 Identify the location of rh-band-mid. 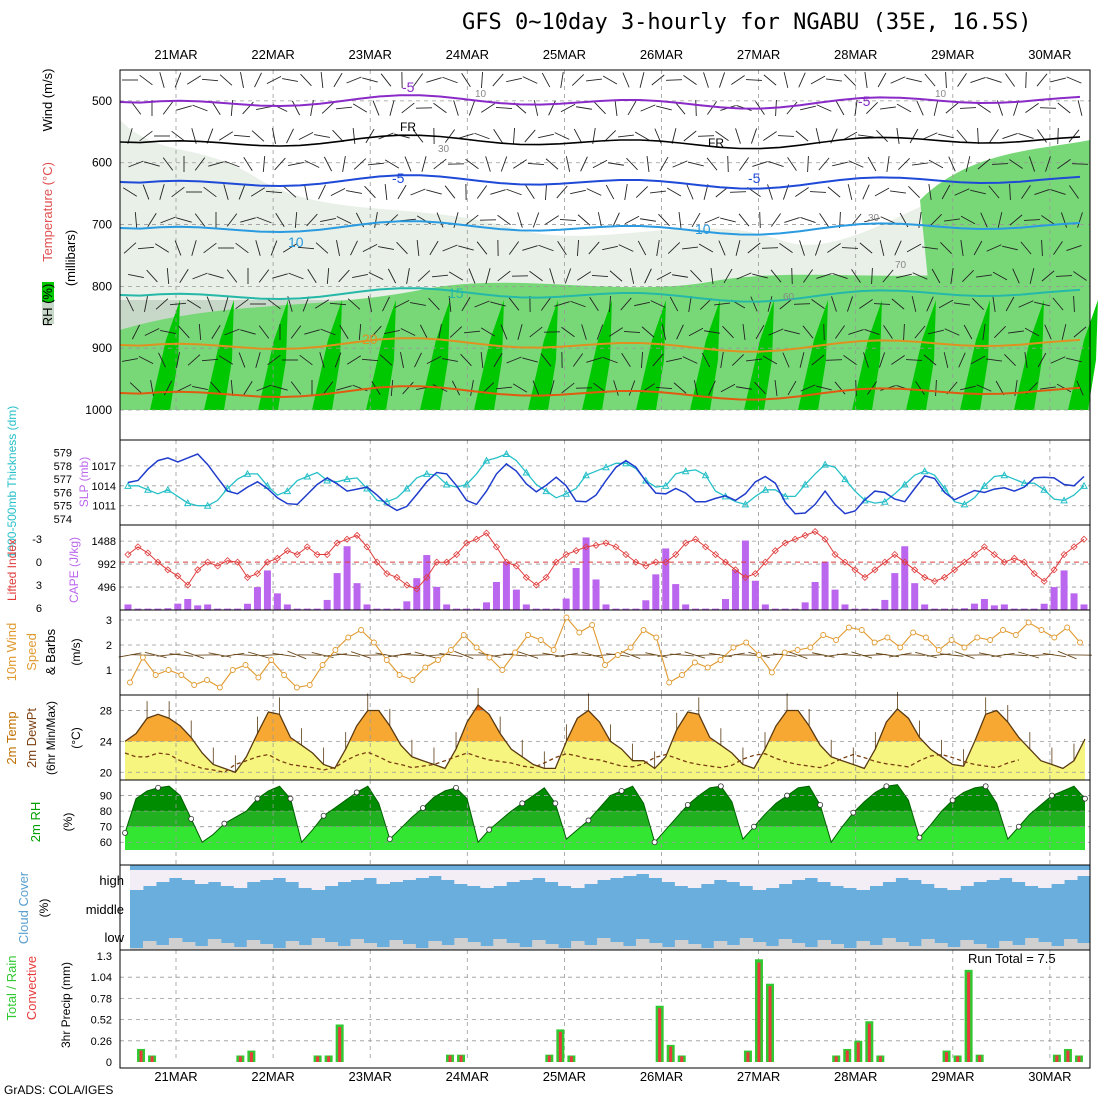
(605, 819).